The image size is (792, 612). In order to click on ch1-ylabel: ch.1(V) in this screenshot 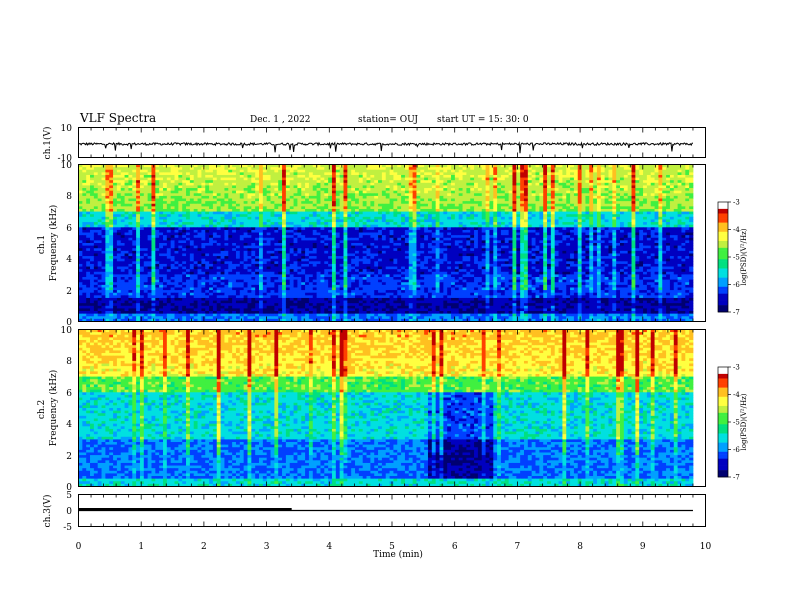, I will do `click(47, 143)`.